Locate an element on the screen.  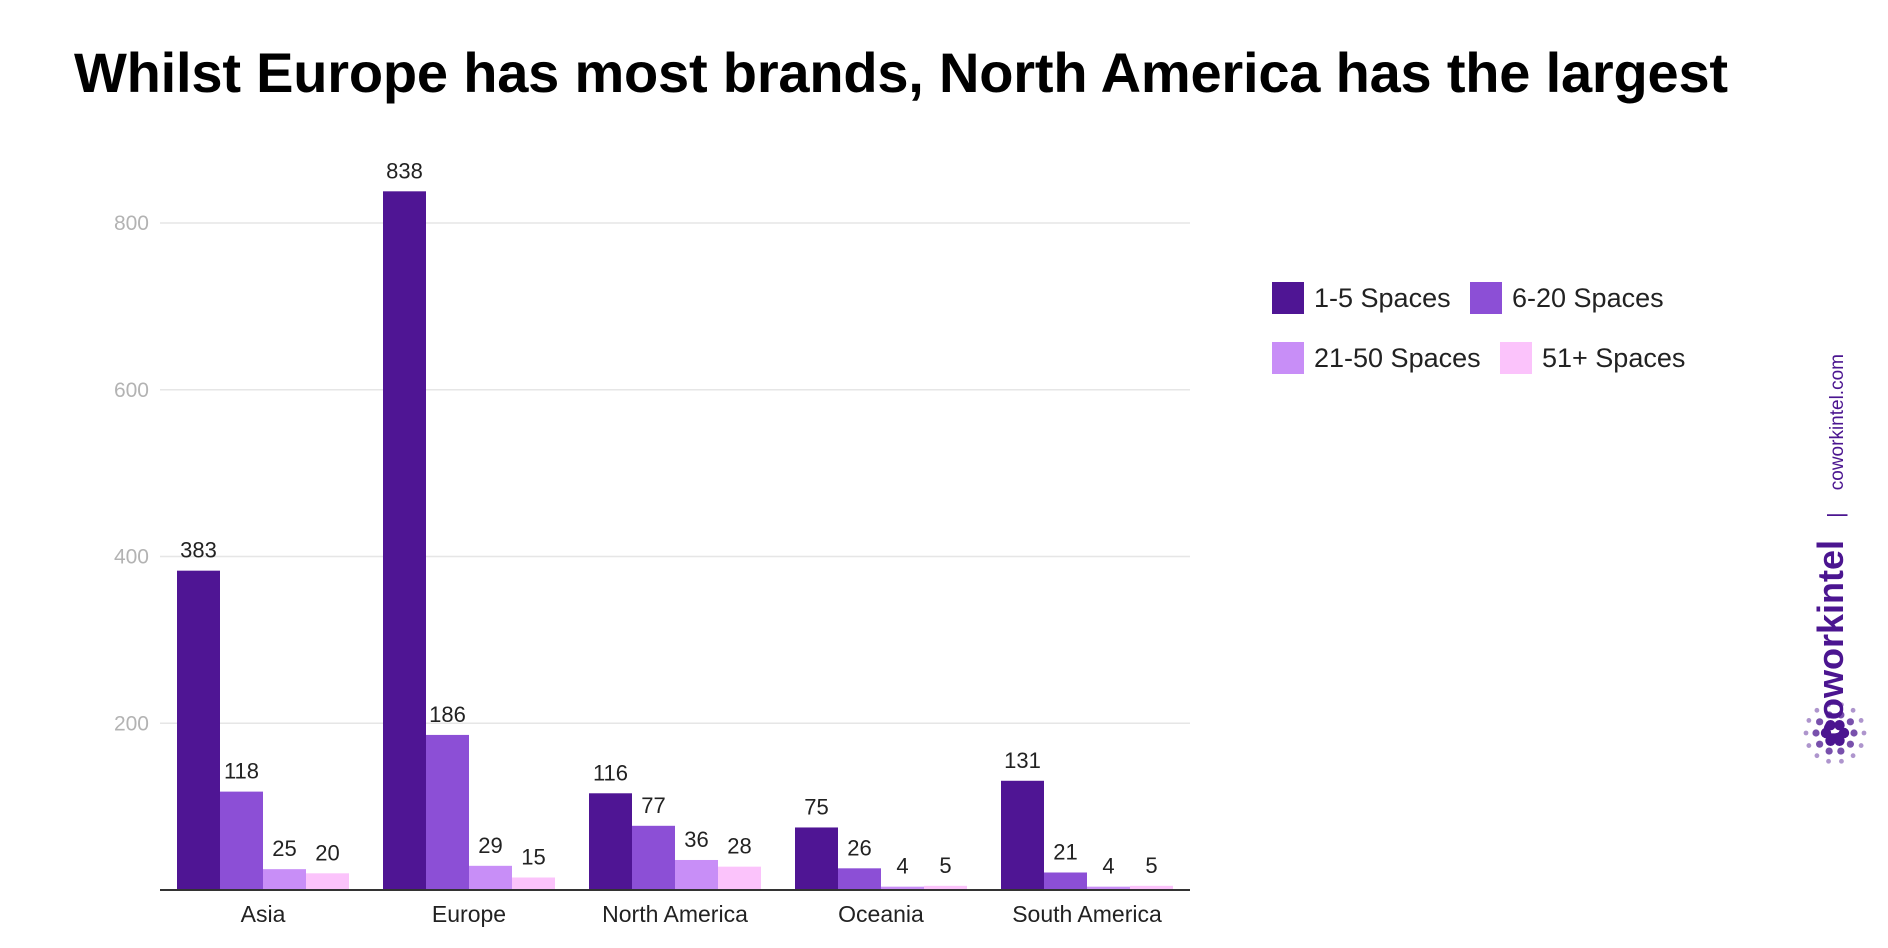
data-label: 838 is located at coordinates (404, 170).